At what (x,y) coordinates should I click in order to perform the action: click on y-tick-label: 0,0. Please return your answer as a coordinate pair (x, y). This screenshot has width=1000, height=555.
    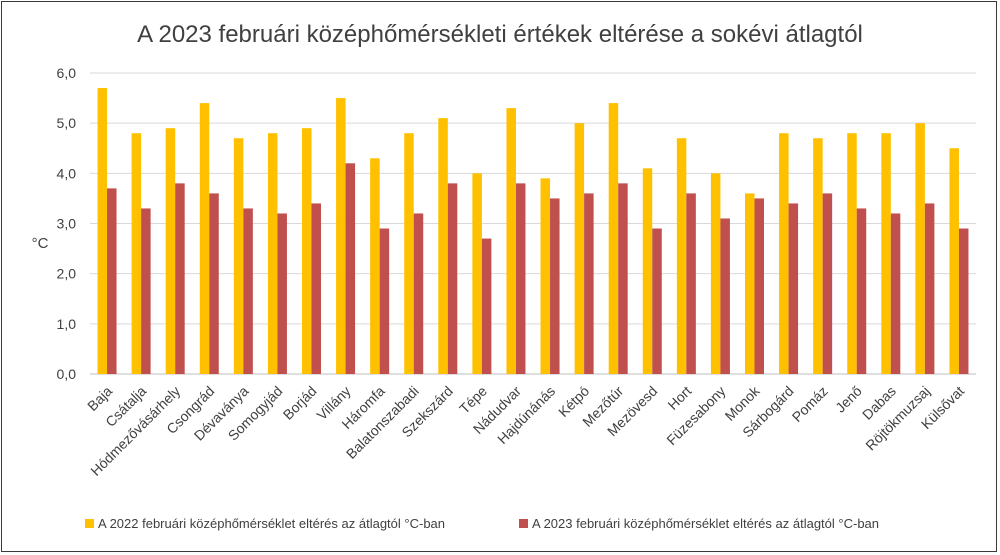
    Looking at the image, I should click on (67, 374).